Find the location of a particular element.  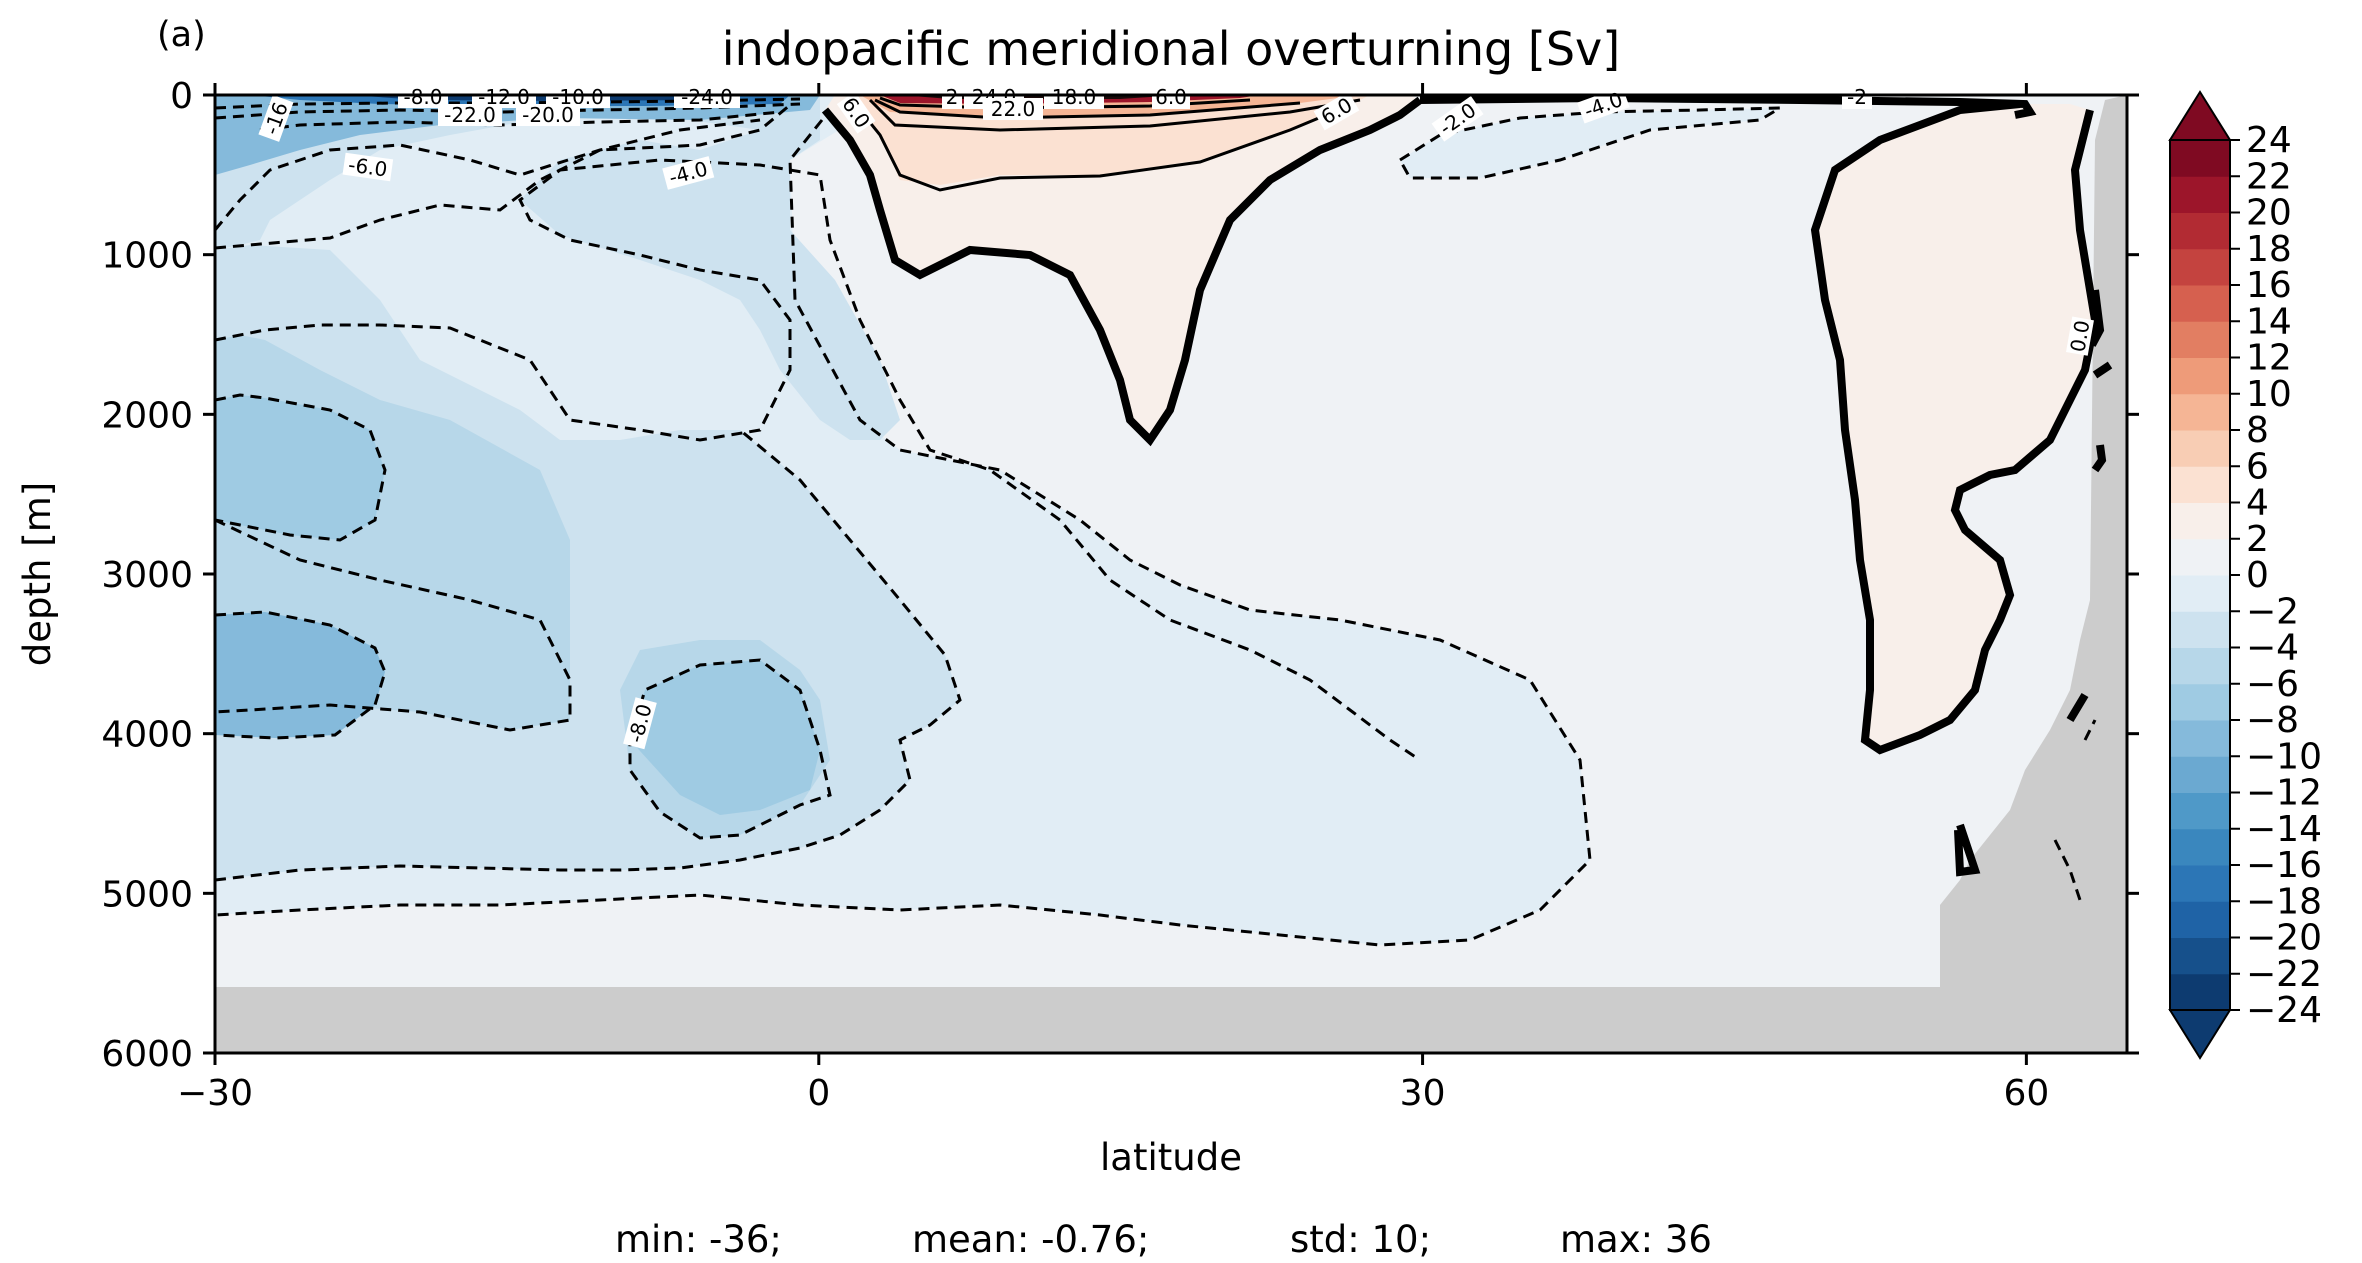

contour-minus4-upper is located at coordinates (503, 176).